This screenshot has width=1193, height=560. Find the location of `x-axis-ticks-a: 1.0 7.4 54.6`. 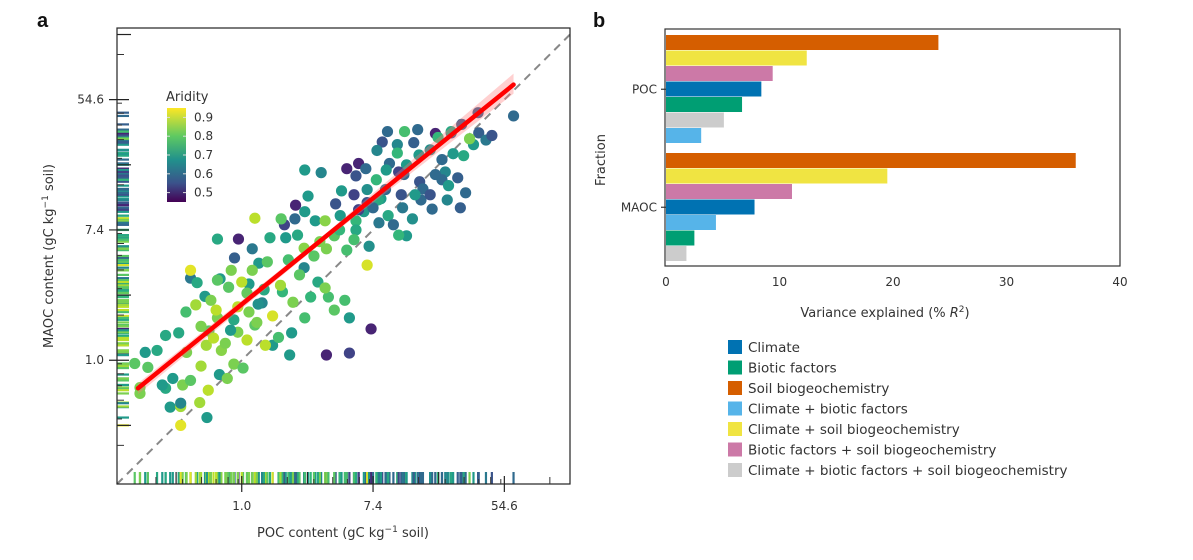

x-axis-ticks-a: 1.0 7.4 54.6 is located at coordinates (375, 494).